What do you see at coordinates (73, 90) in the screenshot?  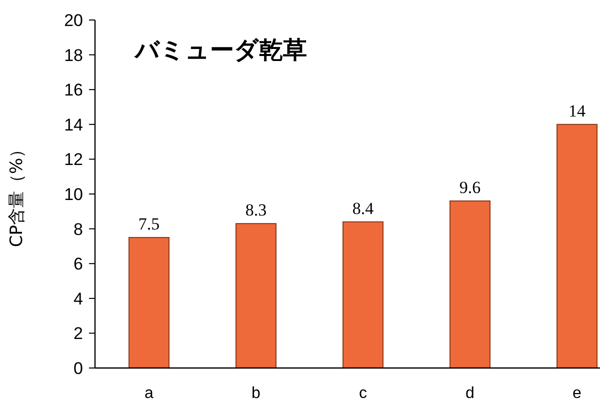 I see `y-tick-label: 16` at bounding box center [73, 90].